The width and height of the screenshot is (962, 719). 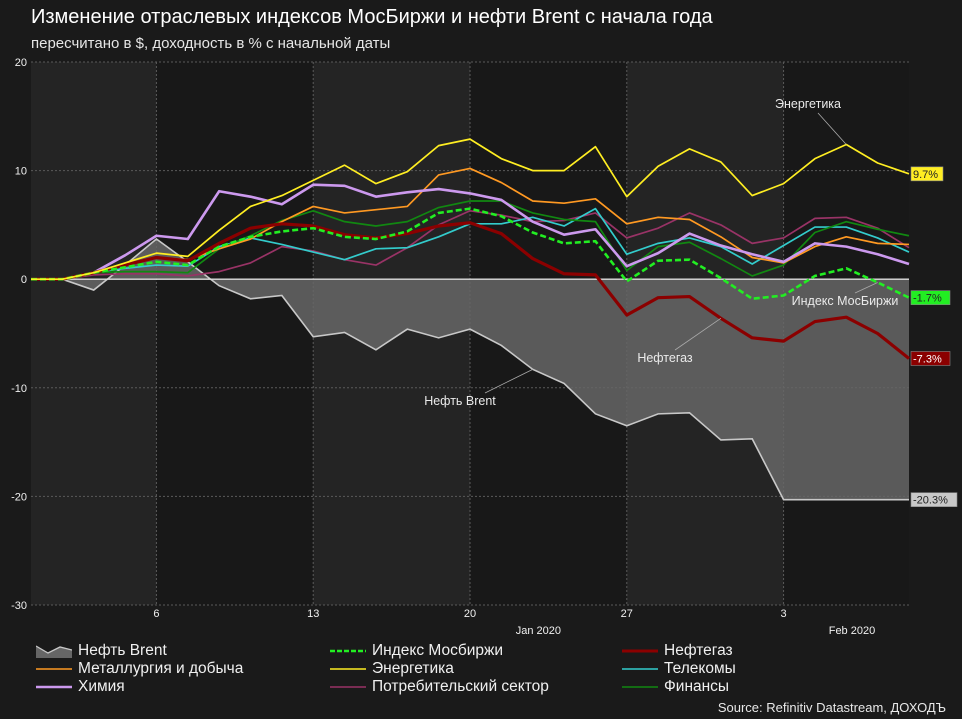 I want to click on legend-item-neftegaz: Нефтегаз, so click(x=677, y=651).